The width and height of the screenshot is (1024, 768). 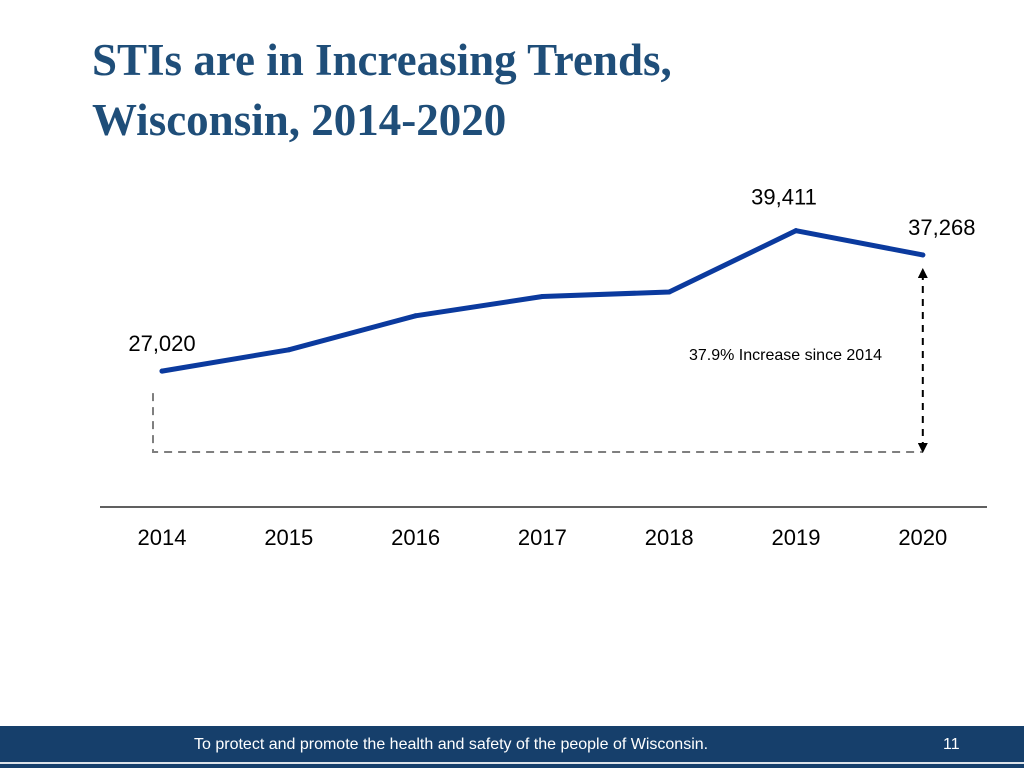 I want to click on footer-bar, so click(x=512, y=747).